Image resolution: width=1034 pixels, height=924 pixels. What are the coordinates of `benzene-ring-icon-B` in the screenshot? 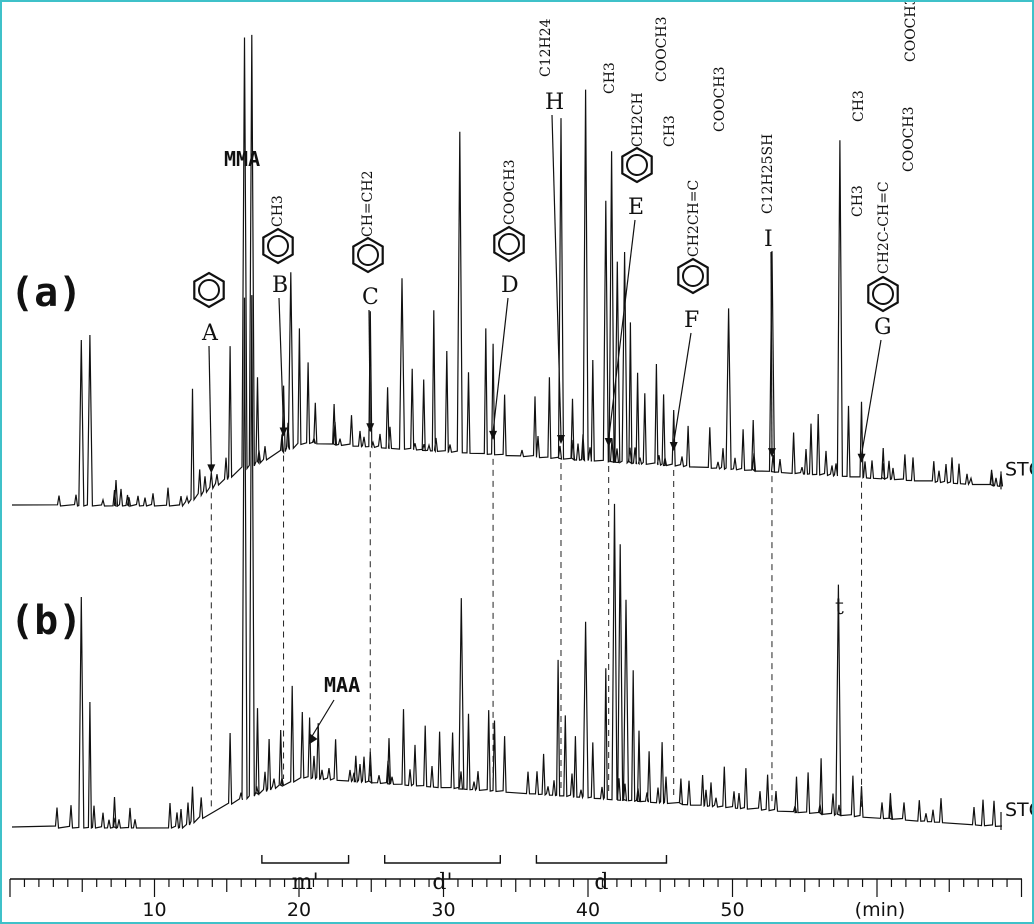 It's located at (278, 246).